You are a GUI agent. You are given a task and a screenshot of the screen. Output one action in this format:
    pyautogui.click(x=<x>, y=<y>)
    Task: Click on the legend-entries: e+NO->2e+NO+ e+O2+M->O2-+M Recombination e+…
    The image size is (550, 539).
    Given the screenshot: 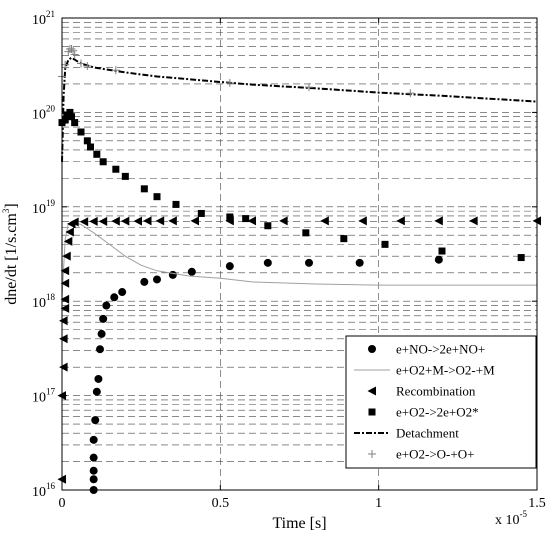 What is the action you would take?
    pyautogui.click(x=424, y=402)
    